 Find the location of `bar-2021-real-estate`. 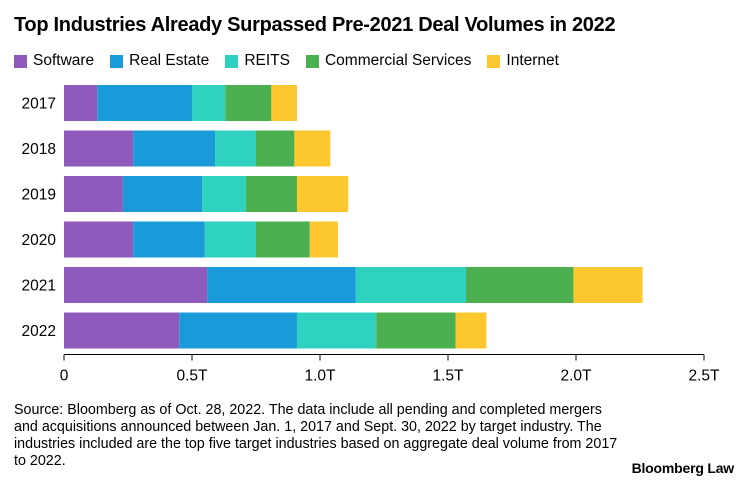

bar-2021-real-estate is located at coordinates (281, 285).